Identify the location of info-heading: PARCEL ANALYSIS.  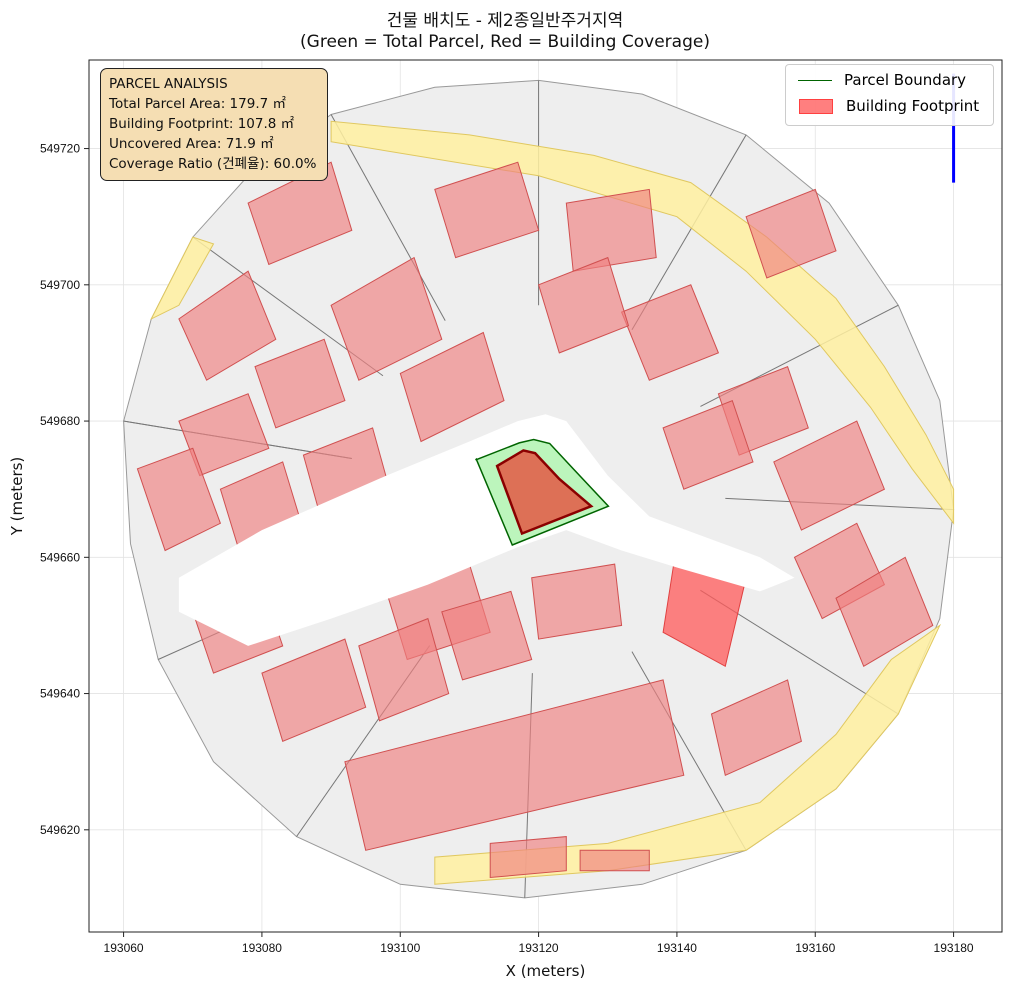
(168, 84).